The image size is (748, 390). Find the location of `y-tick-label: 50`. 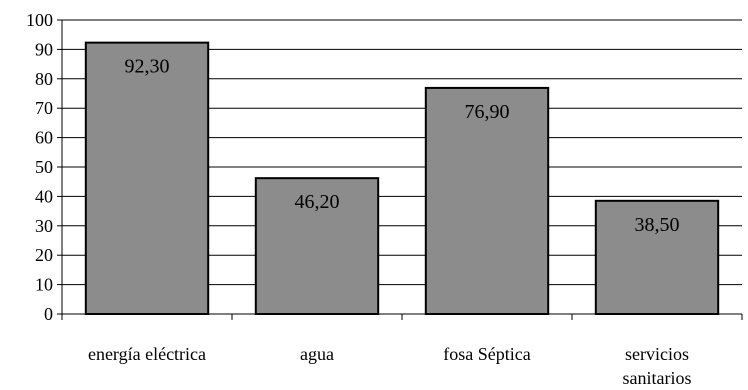

y-tick-label: 50 is located at coordinates (44, 167).